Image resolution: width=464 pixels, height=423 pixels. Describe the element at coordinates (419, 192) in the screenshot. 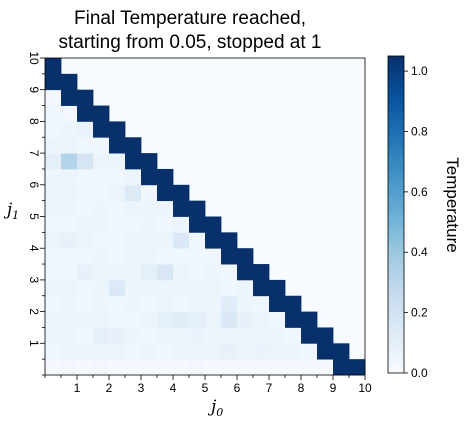

I see `colorbar-tick-label: 0.6` at that location.